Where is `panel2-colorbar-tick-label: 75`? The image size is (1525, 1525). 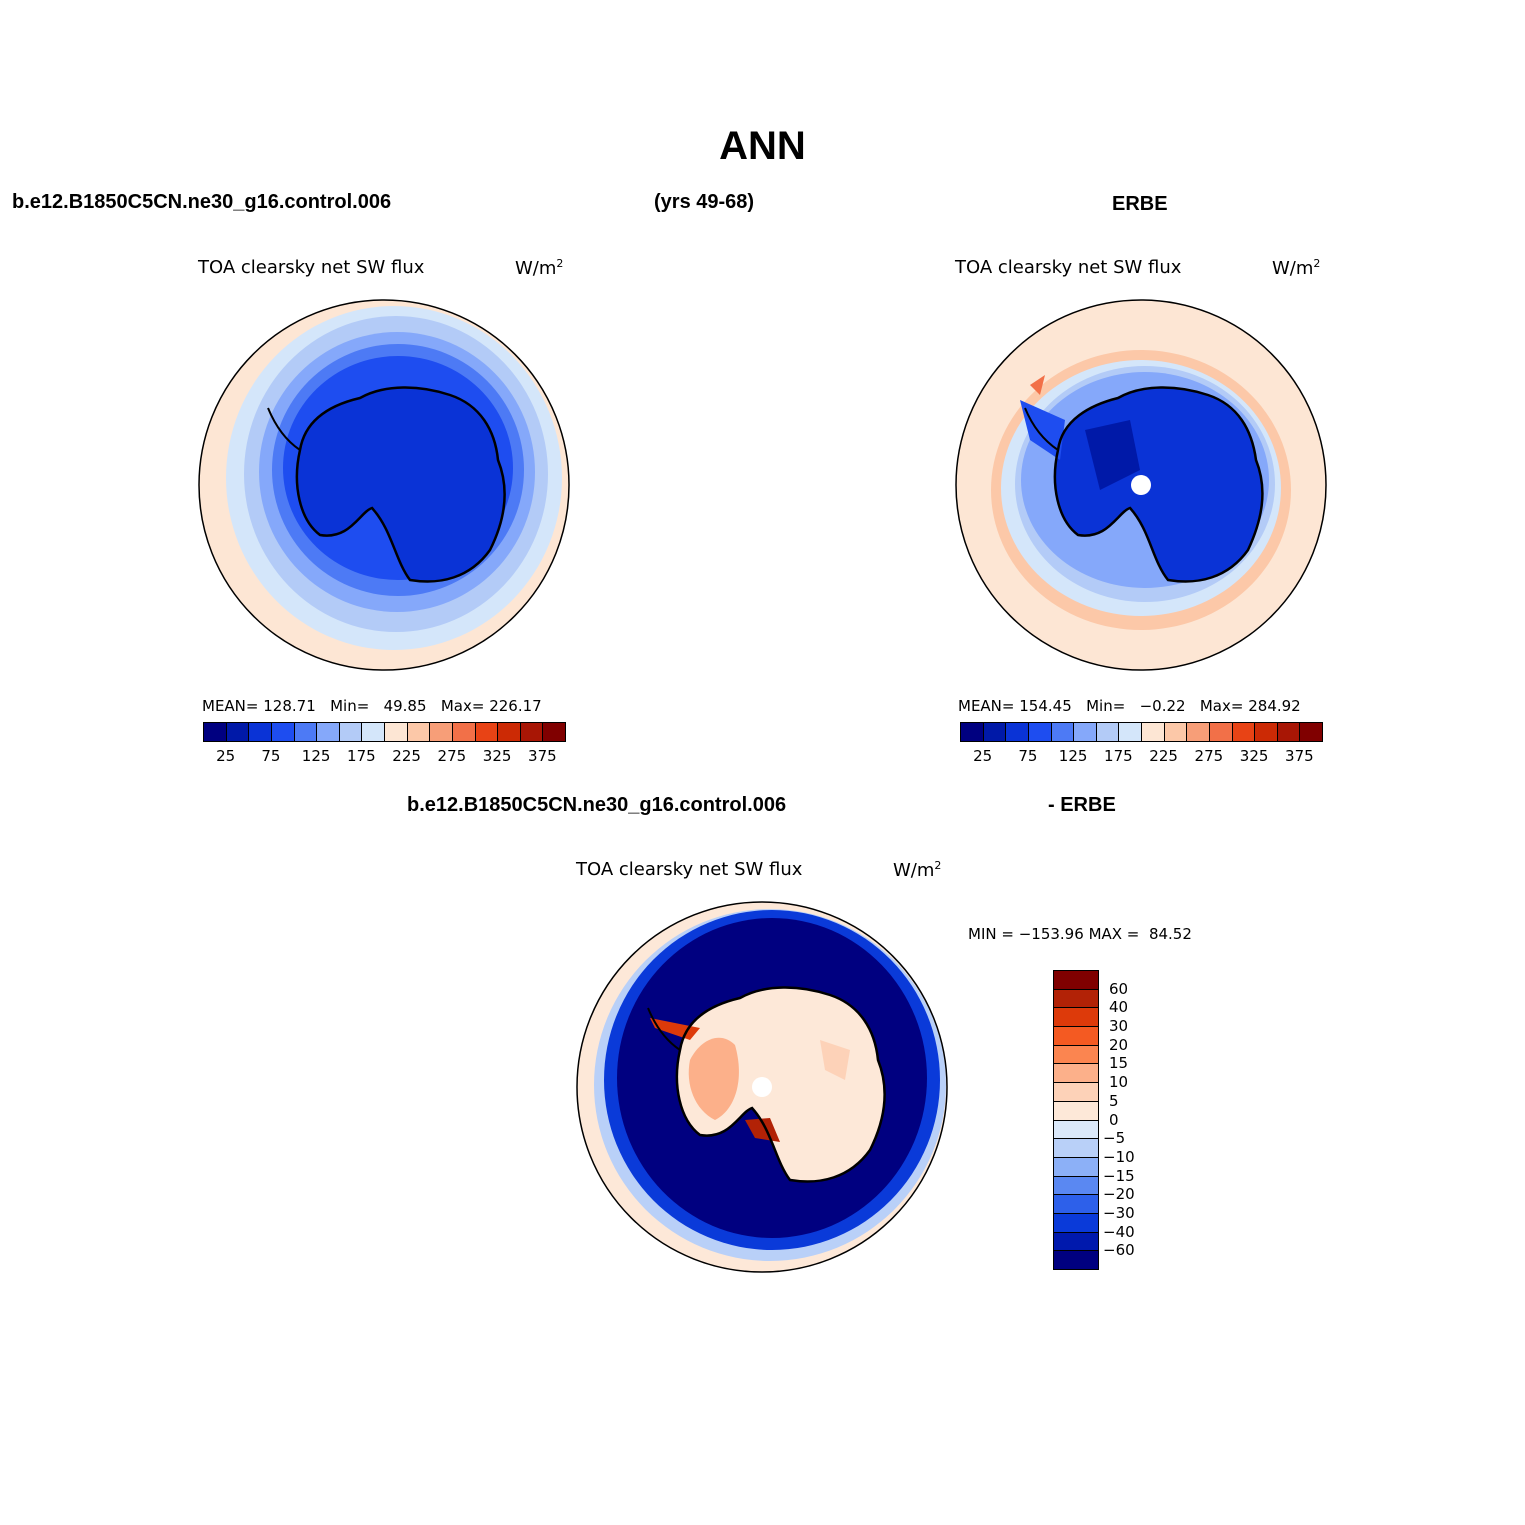 panel2-colorbar-tick-label: 75 is located at coordinates (1028, 756).